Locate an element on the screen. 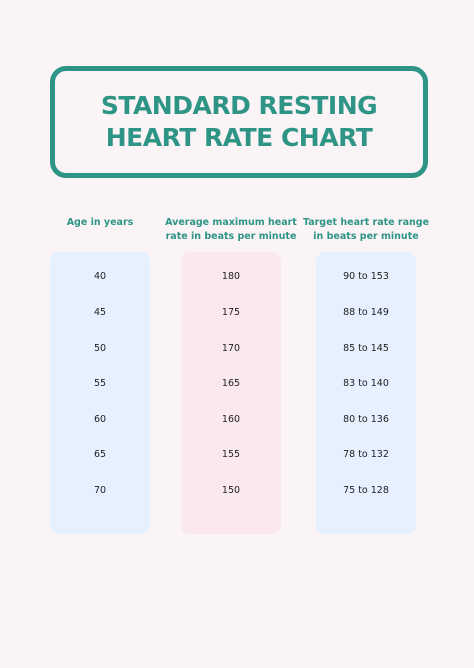 The width and height of the screenshot is (474, 668). max-heart-rate-cell: 165 is located at coordinates (231, 383).